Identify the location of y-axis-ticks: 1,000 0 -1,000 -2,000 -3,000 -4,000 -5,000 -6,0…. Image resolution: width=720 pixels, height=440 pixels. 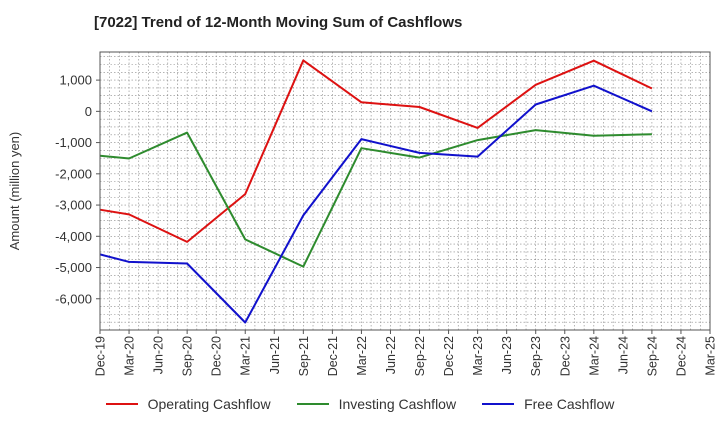
(77, 189).